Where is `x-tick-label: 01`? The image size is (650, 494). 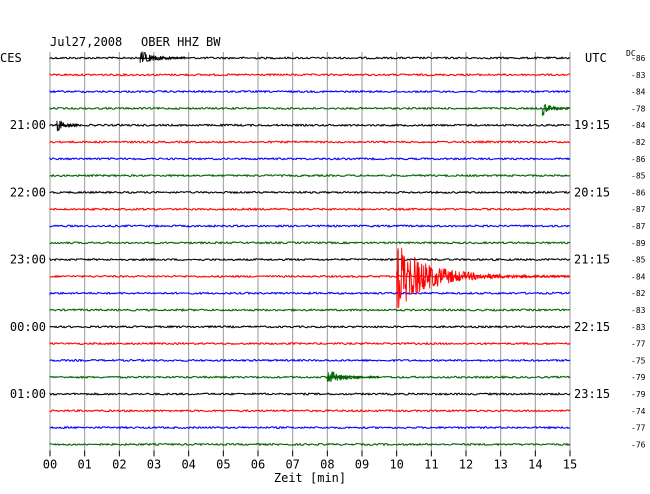 x-tick-label: 01 is located at coordinates (84, 464).